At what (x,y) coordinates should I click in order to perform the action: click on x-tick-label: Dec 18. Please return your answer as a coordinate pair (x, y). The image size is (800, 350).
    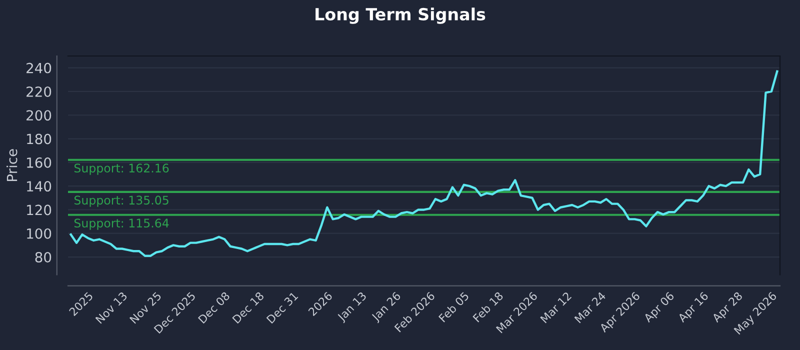
    Looking at the image, I should click on (248, 307).